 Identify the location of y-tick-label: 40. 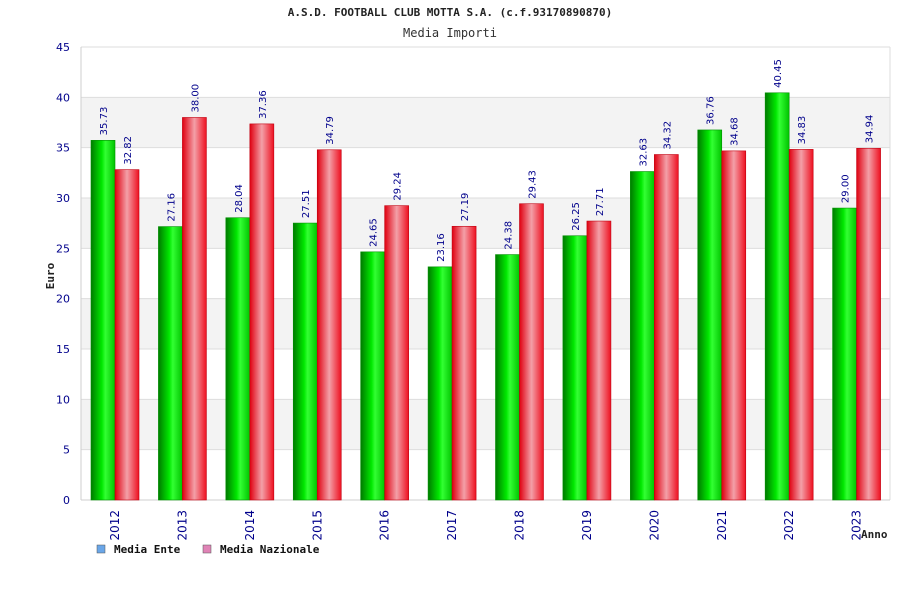
(63, 97).